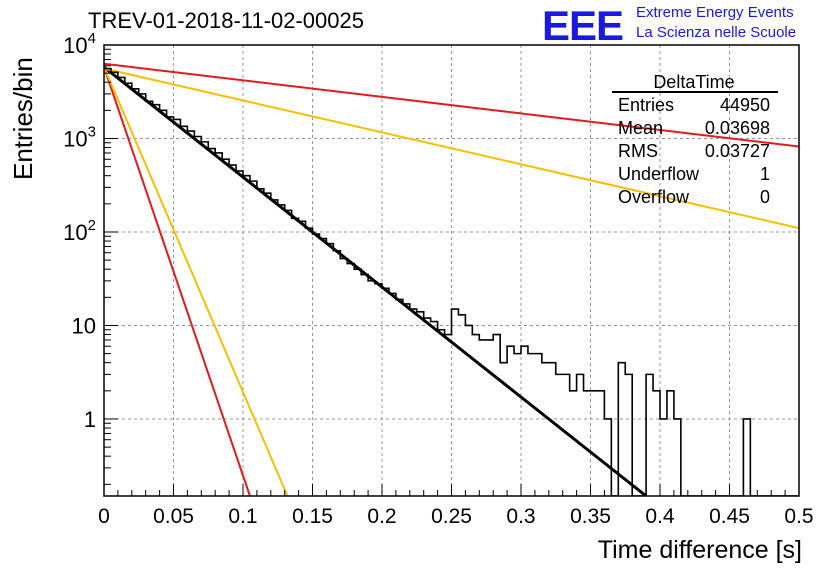 The width and height of the screenshot is (836, 572). I want to click on y-tick-label: 10⁴, so click(79, 44).